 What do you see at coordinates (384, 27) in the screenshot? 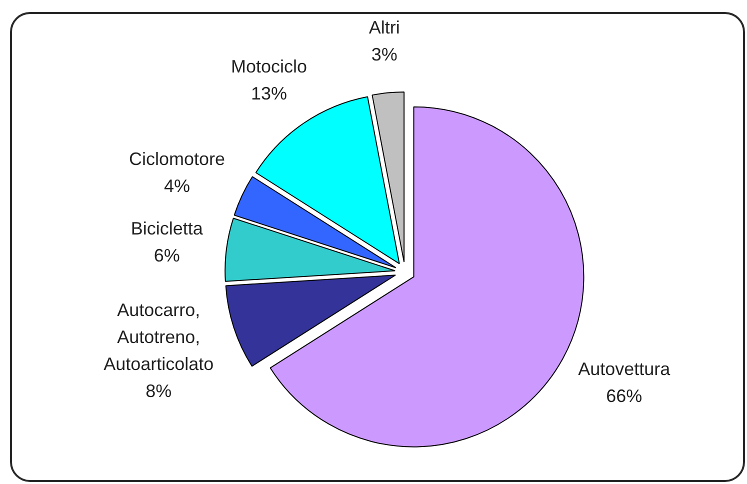
I see `slice-label: Altri` at bounding box center [384, 27].